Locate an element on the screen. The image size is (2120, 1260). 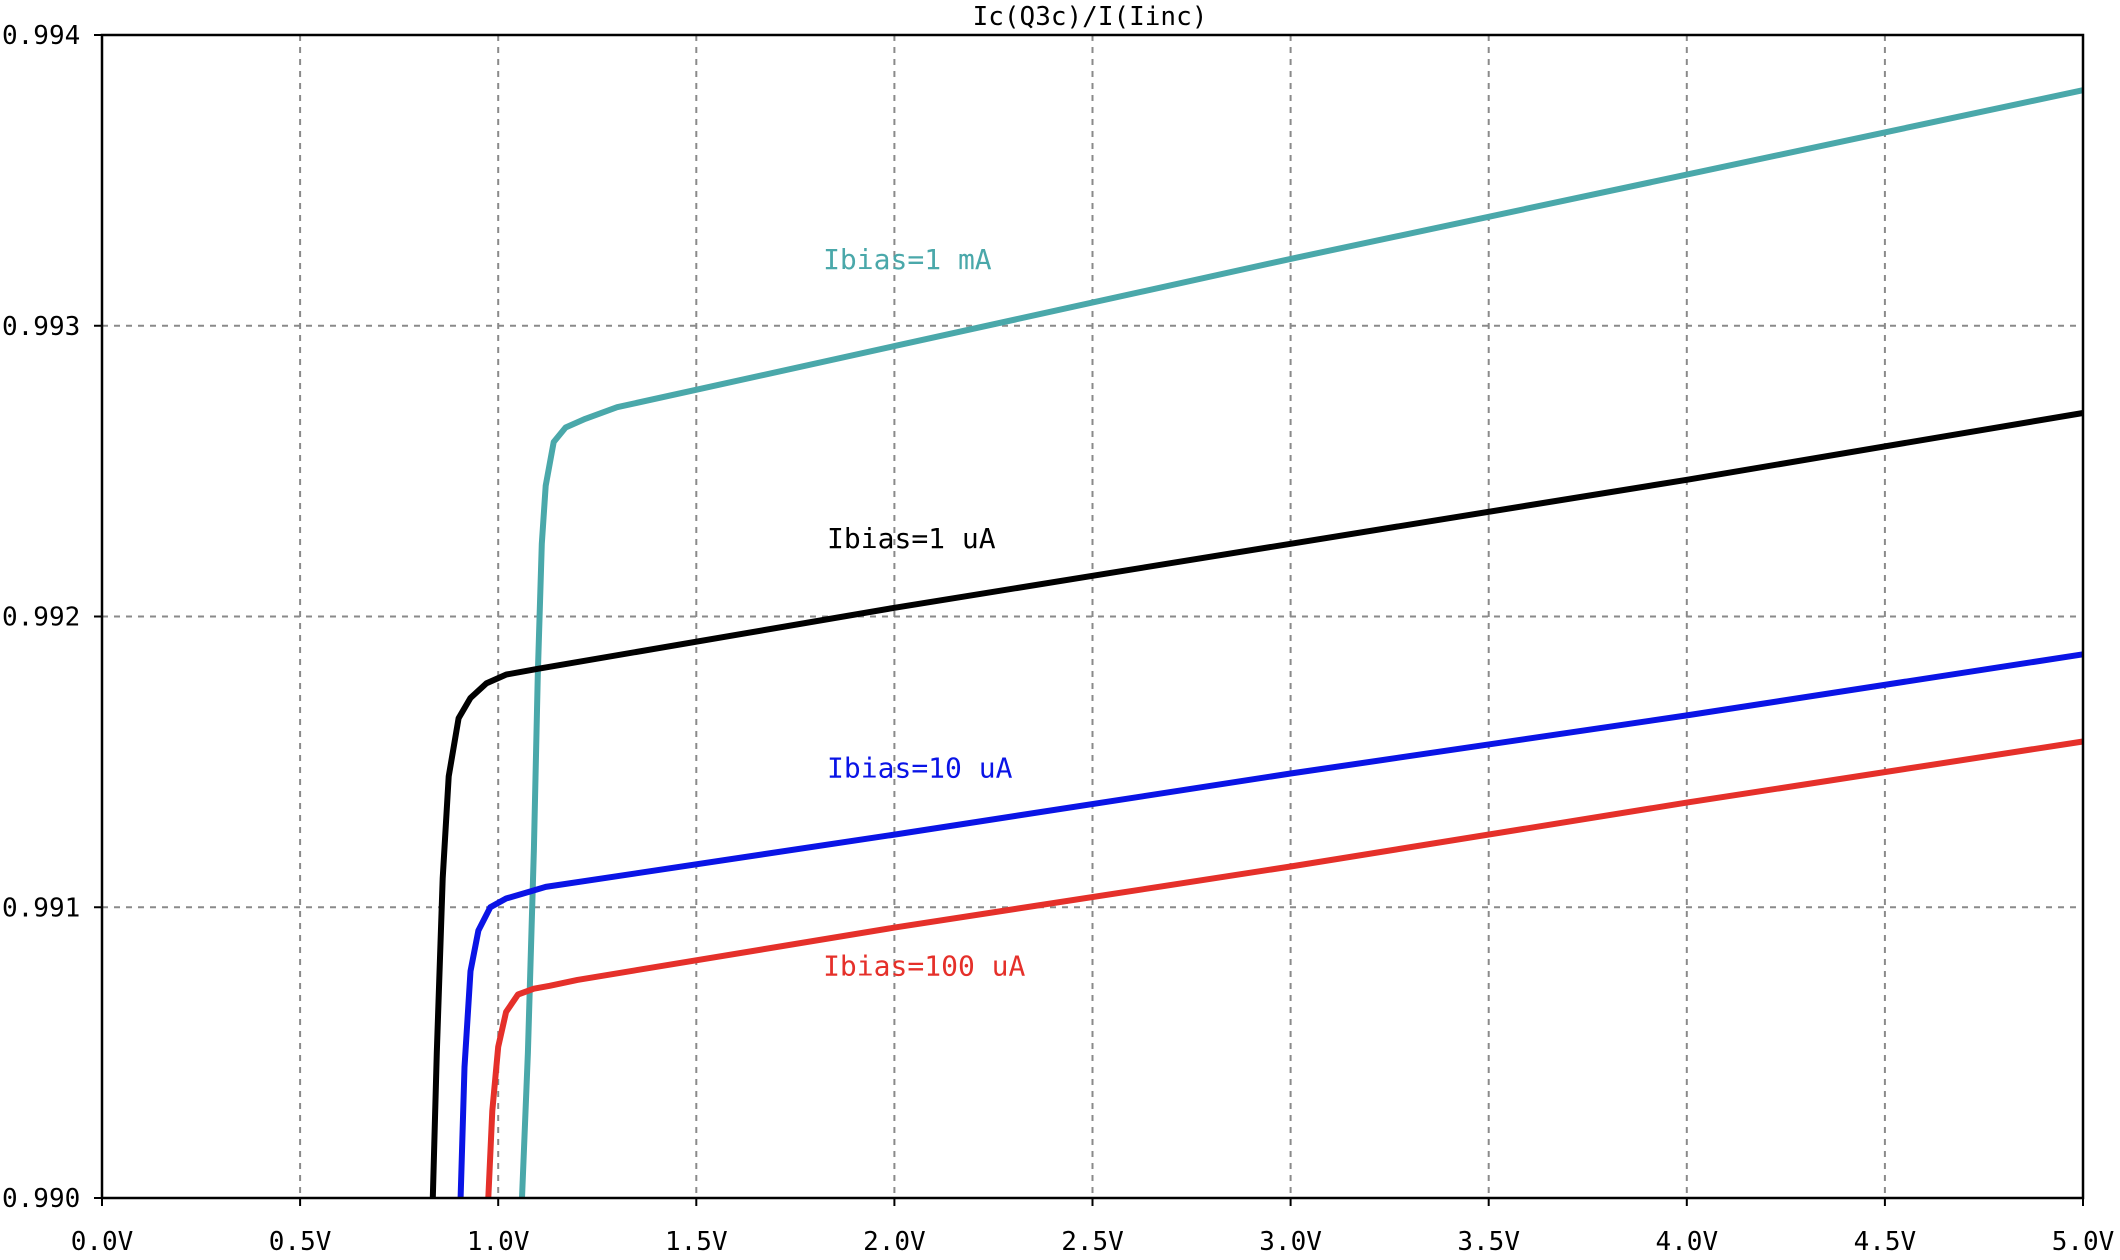
x-tick-label: 4.0V is located at coordinates (1686, 1242).